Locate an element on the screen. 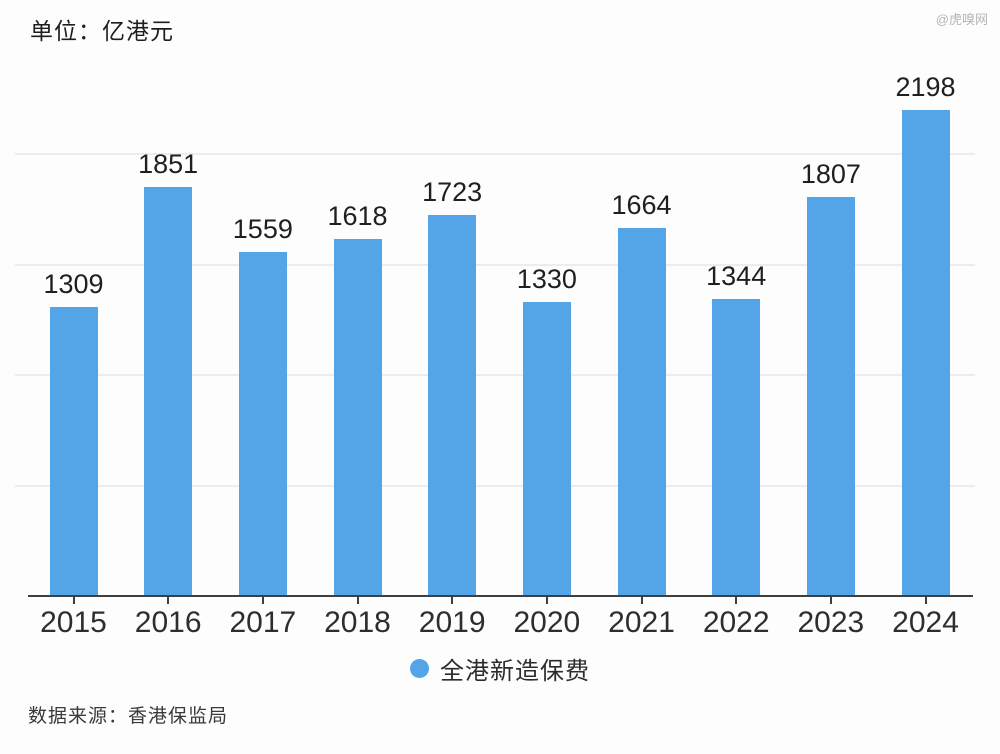  bar-2023 is located at coordinates (830, 396).